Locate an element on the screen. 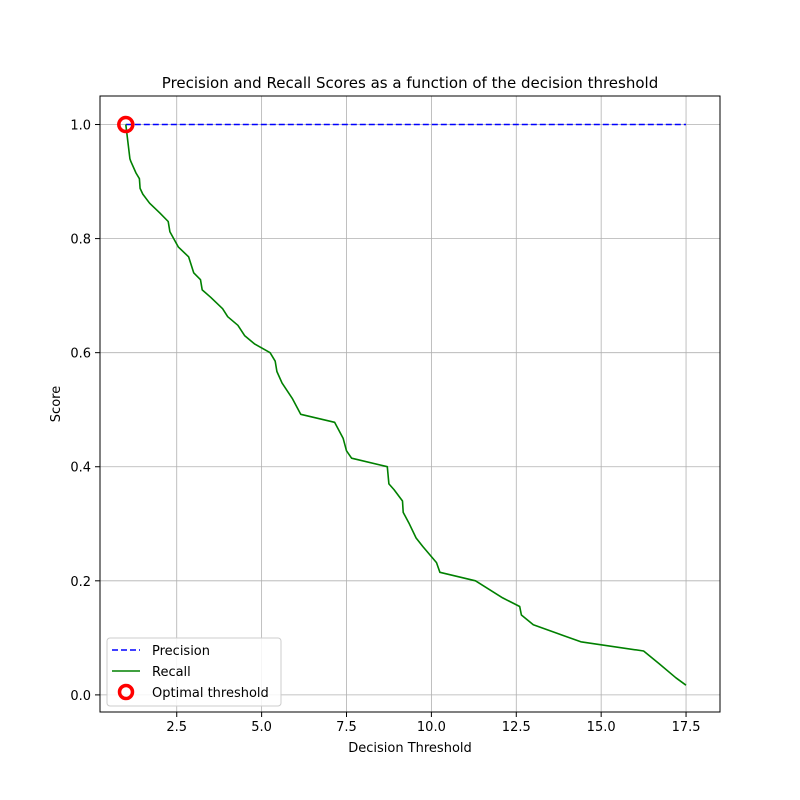 The image size is (800, 800). marker-layer is located at coordinates (126, 124).